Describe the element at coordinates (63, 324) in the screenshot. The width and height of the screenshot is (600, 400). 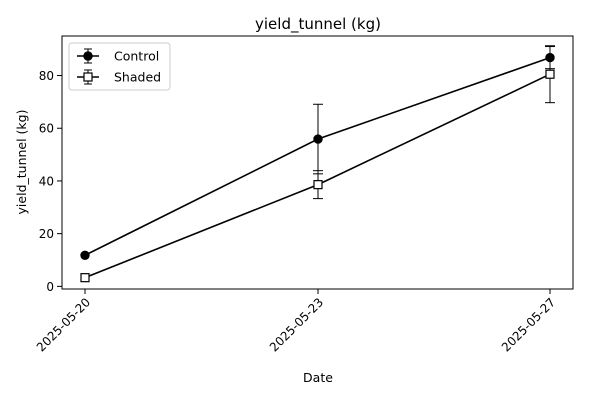
I see `x-tick-label: 2025-05-20` at that location.